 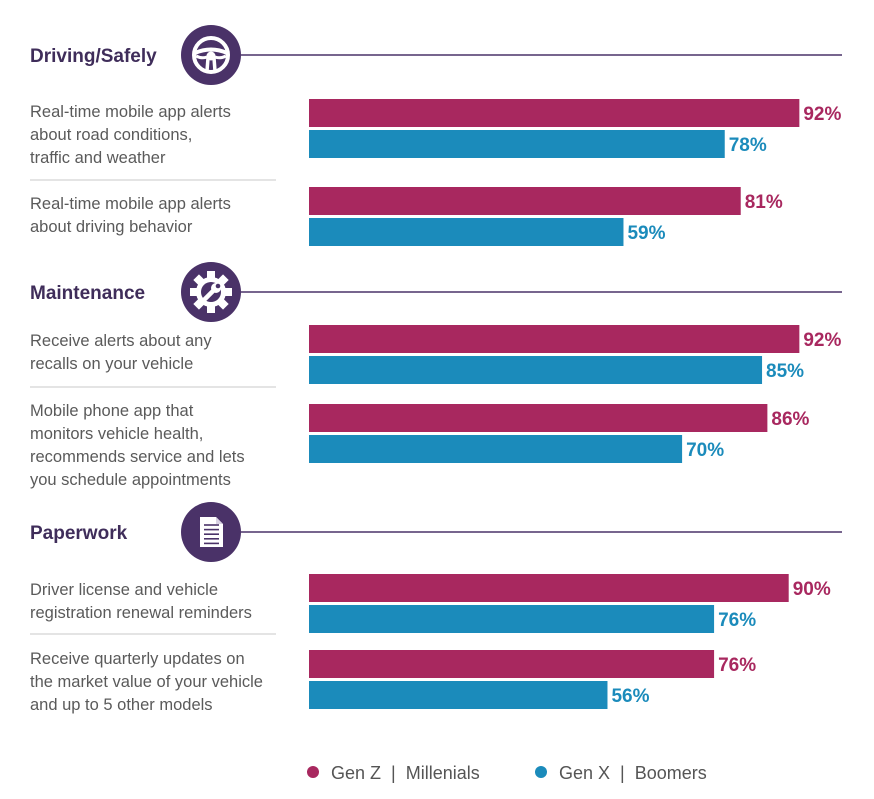 What do you see at coordinates (633, 773) in the screenshot?
I see `legend-label: Gen X | Boomers` at bounding box center [633, 773].